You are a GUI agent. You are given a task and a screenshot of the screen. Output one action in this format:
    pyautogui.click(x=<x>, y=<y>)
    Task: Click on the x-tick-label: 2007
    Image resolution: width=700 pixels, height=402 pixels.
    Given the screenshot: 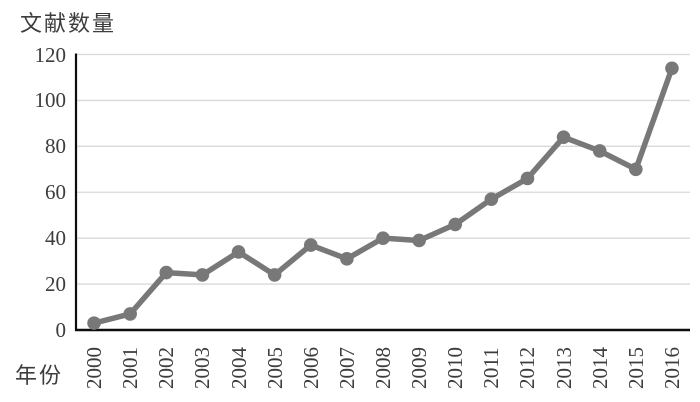 What is the action you would take?
    pyautogui.click(x=346, y=368)
    